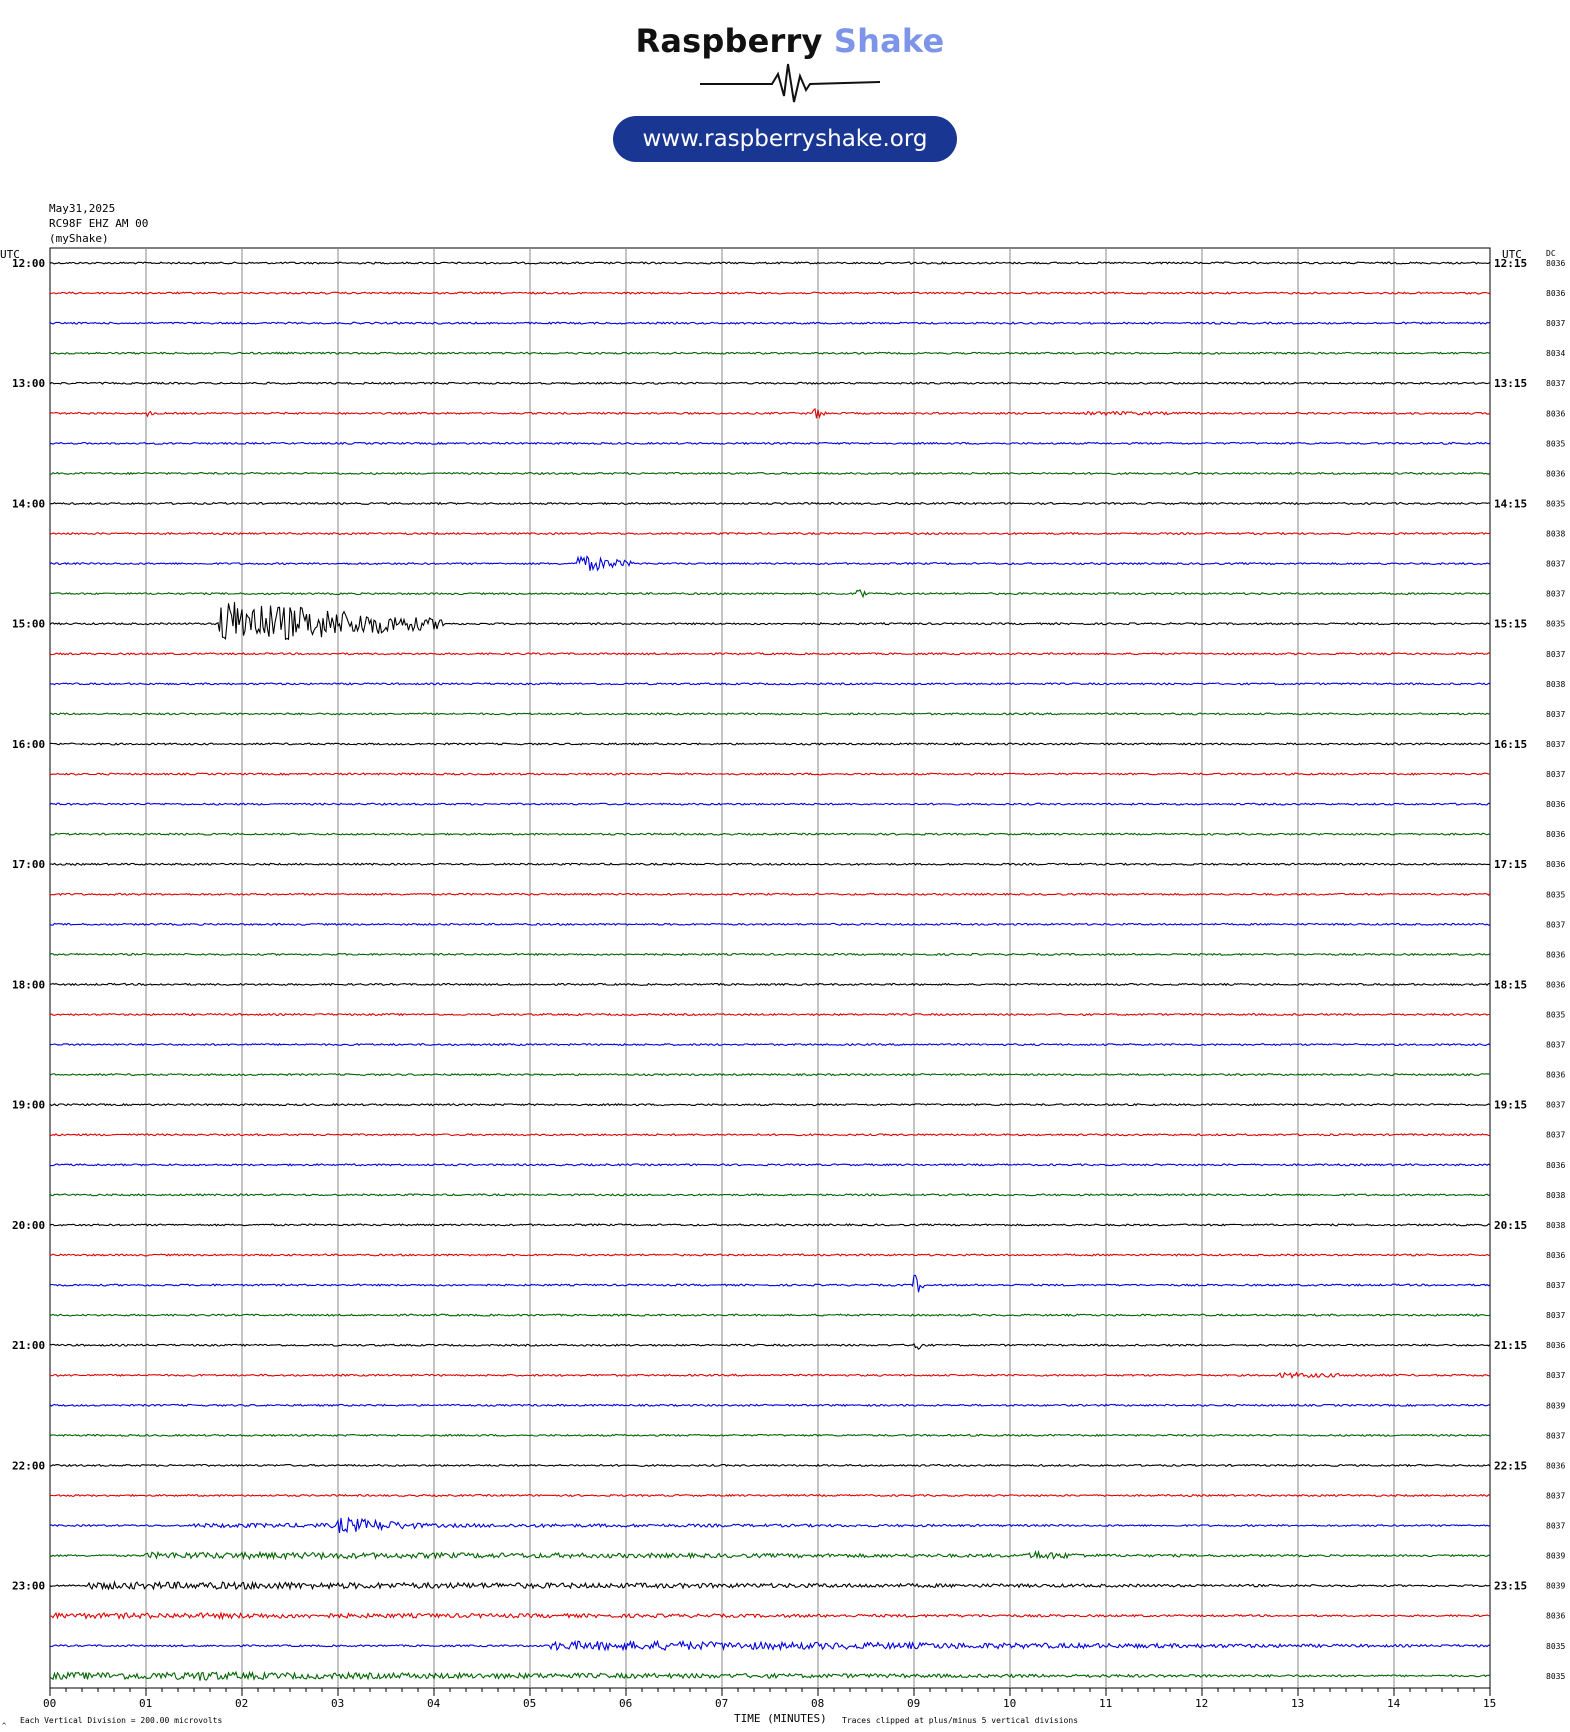  I want to click on right-utc-label: UTC, so click(1512, 254).